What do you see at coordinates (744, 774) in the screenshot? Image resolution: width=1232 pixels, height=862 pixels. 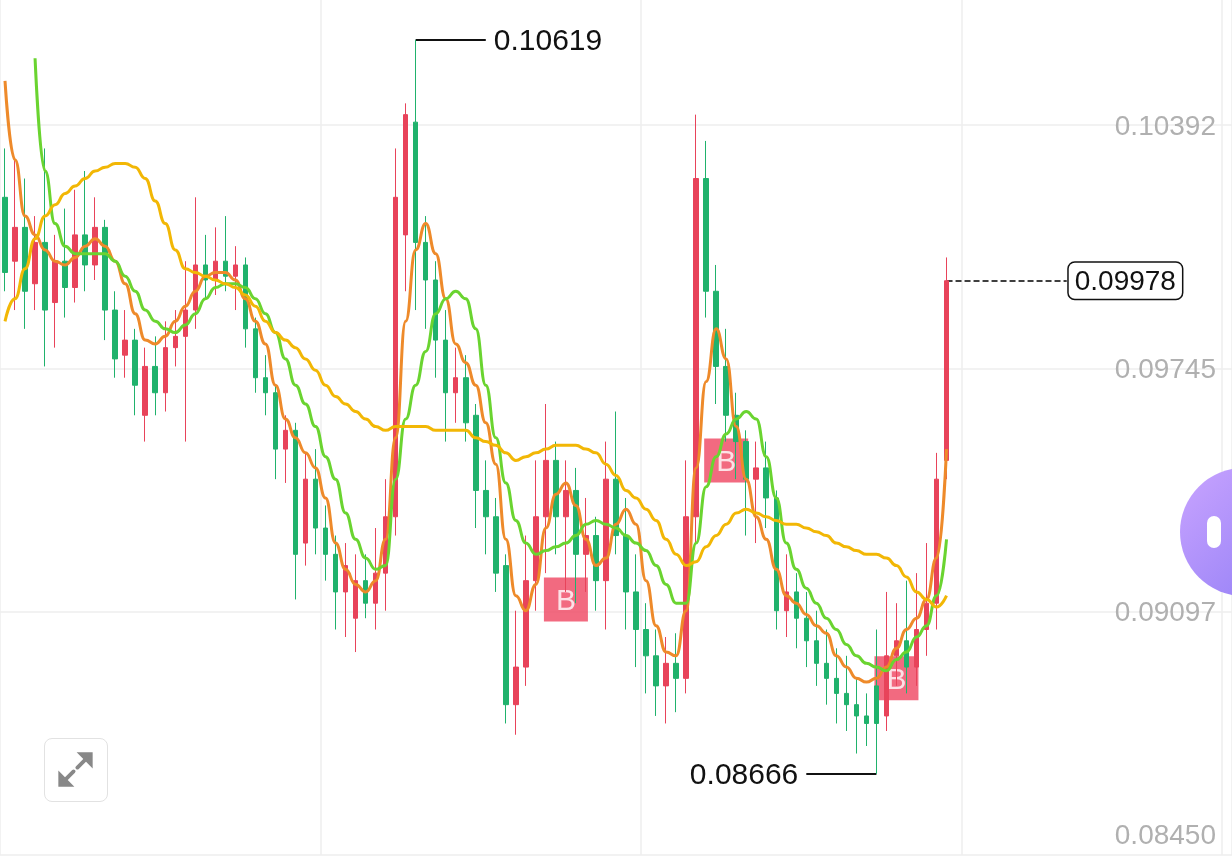 I see `annotation: 0.08666` at bounding box center [744, 774].